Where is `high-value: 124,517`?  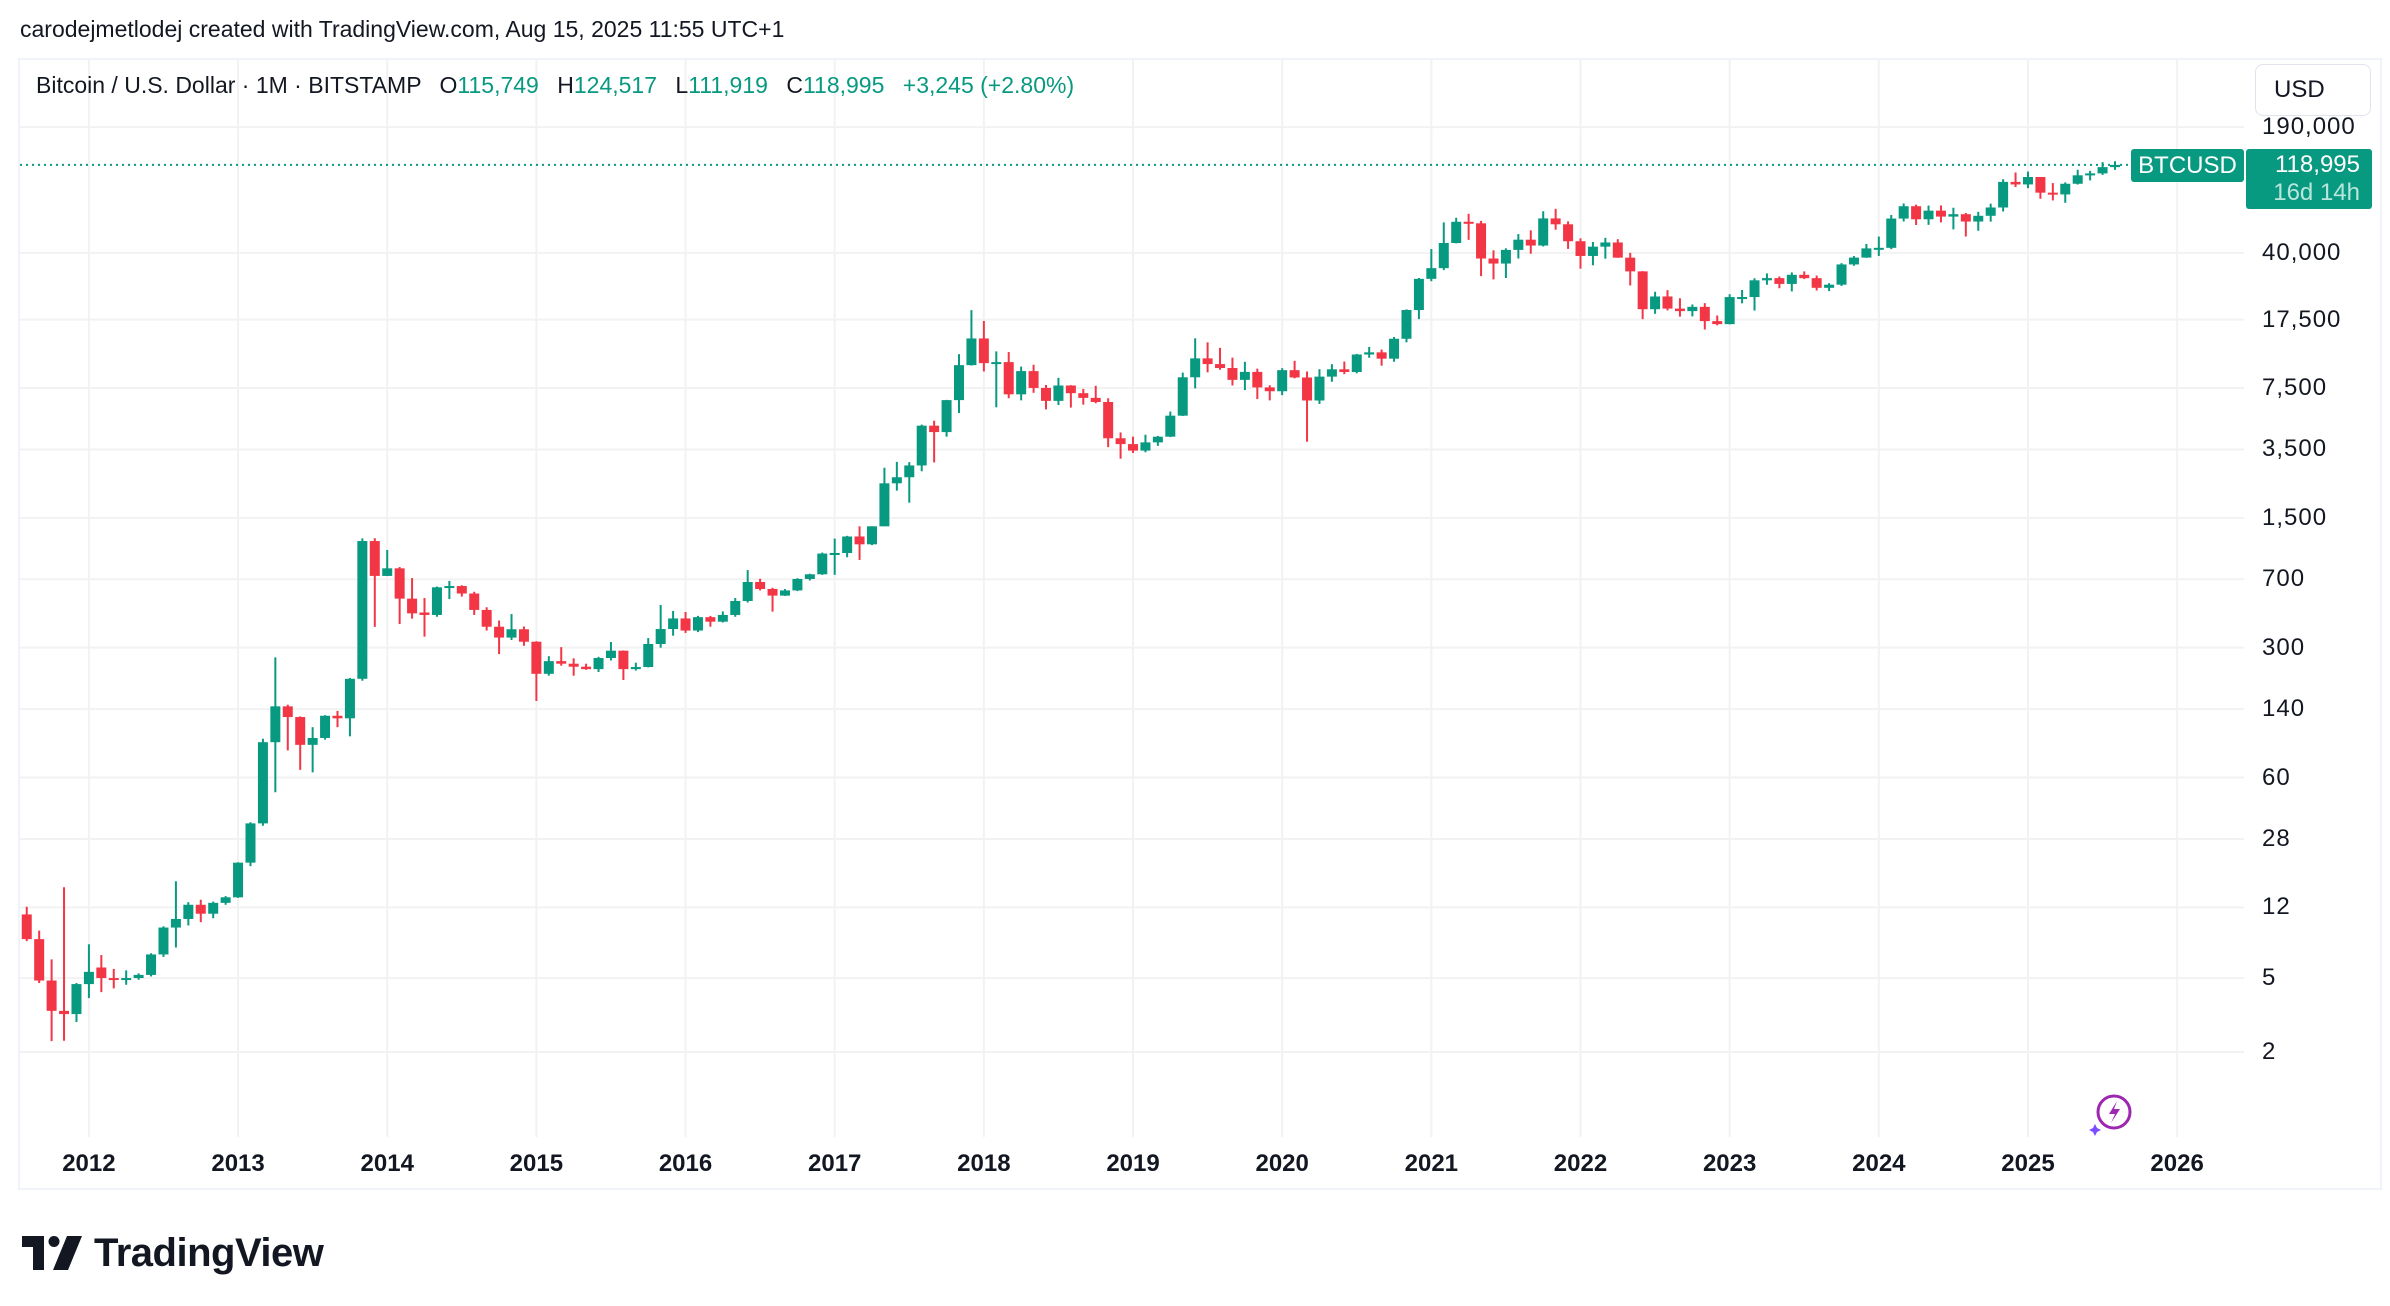
high-value: 124,517 is located at coordinates (615, 85).